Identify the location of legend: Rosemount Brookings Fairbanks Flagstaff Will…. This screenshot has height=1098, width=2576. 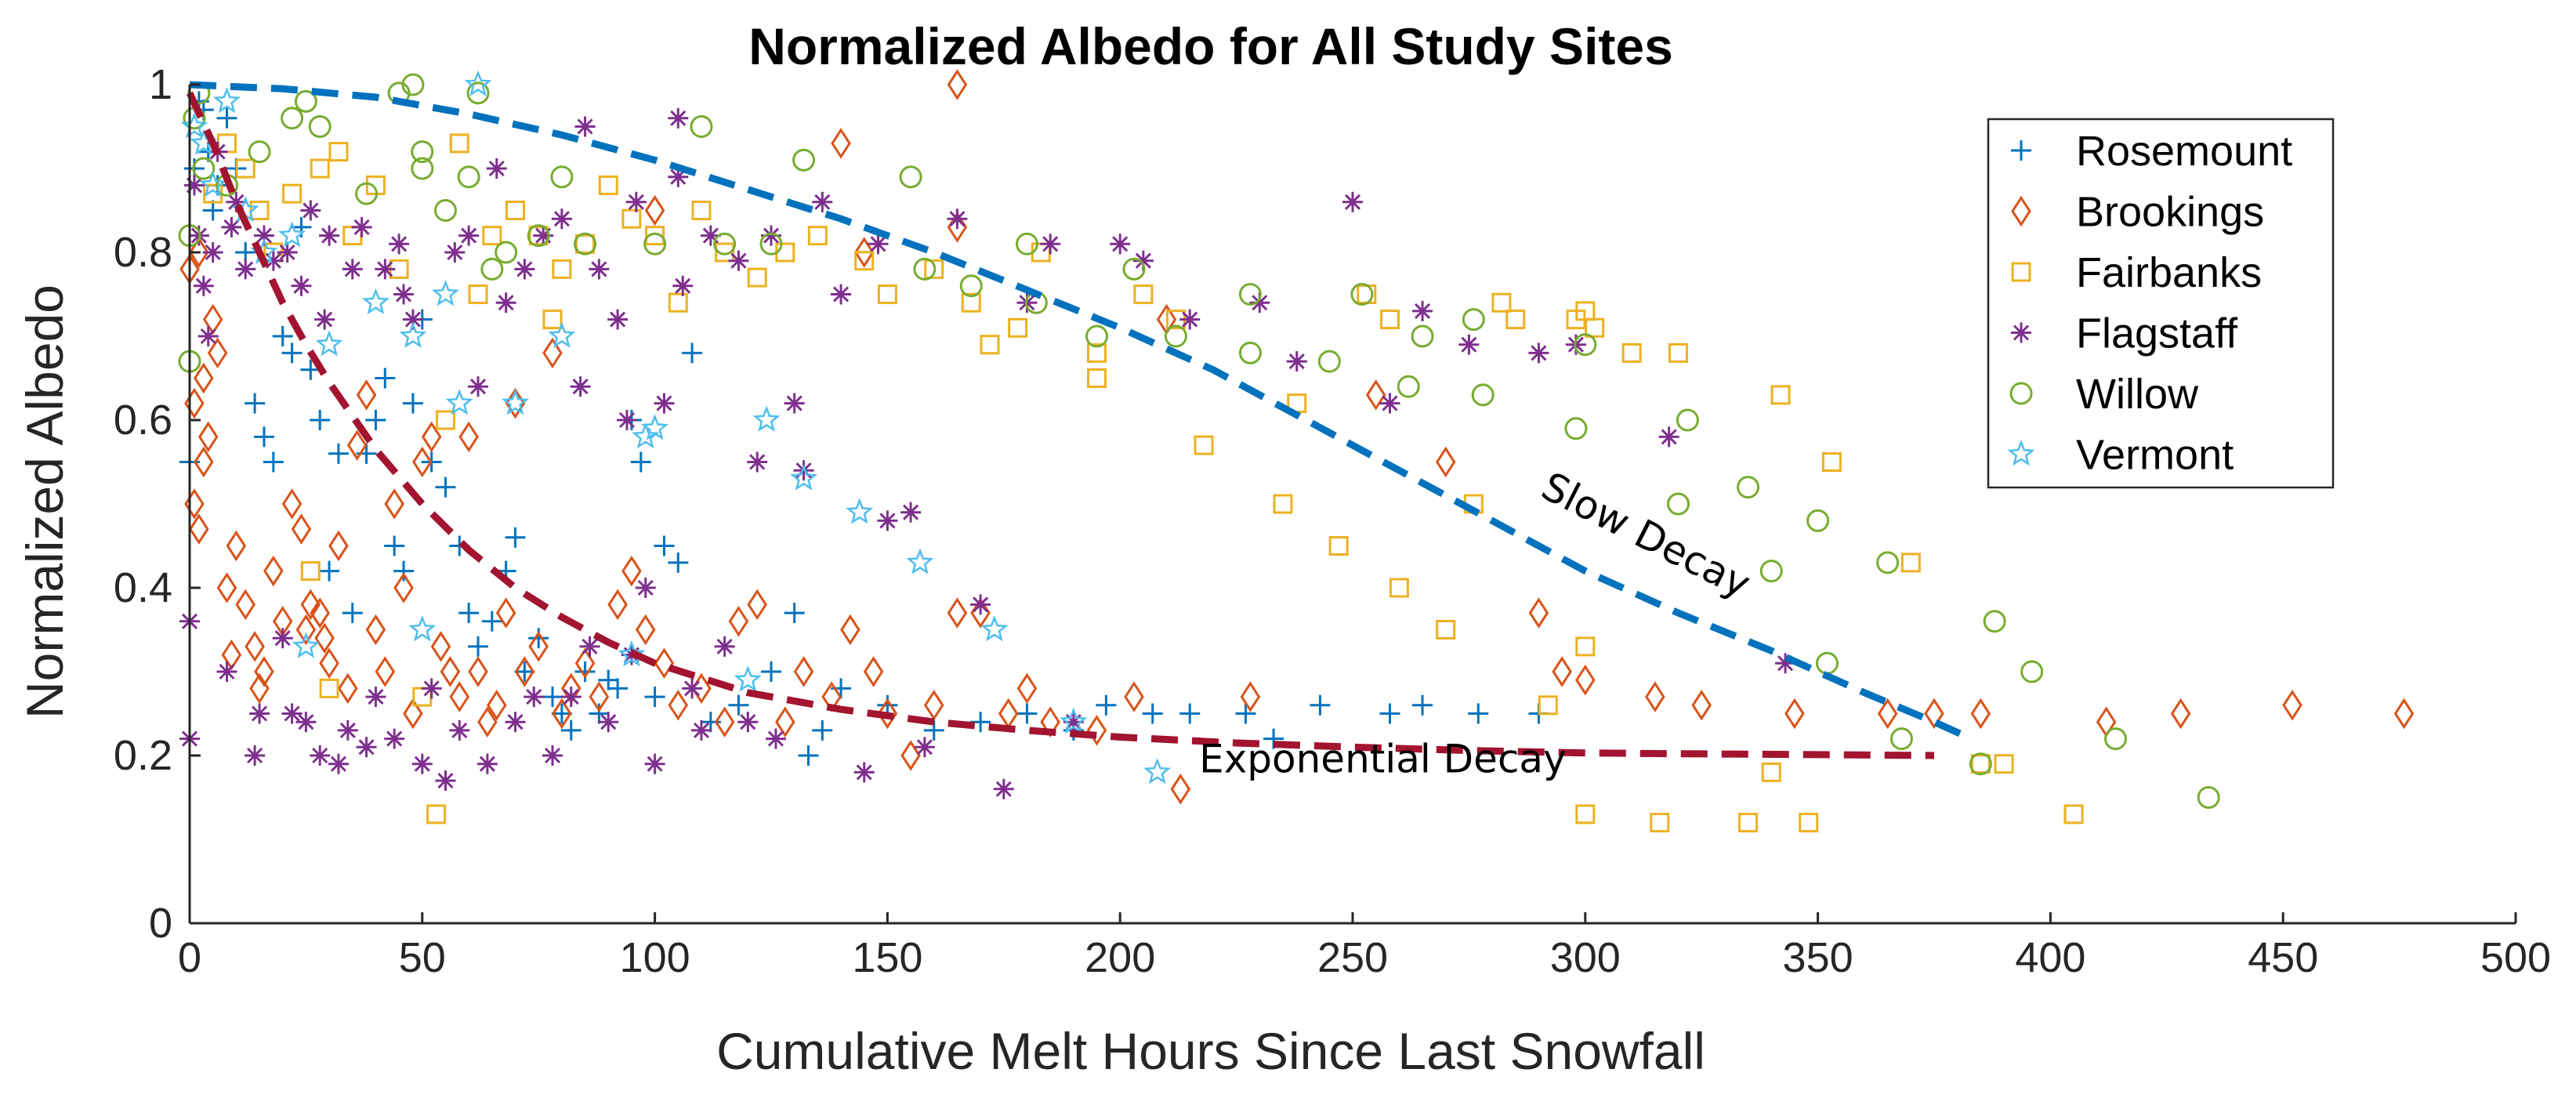
(2161, 303).